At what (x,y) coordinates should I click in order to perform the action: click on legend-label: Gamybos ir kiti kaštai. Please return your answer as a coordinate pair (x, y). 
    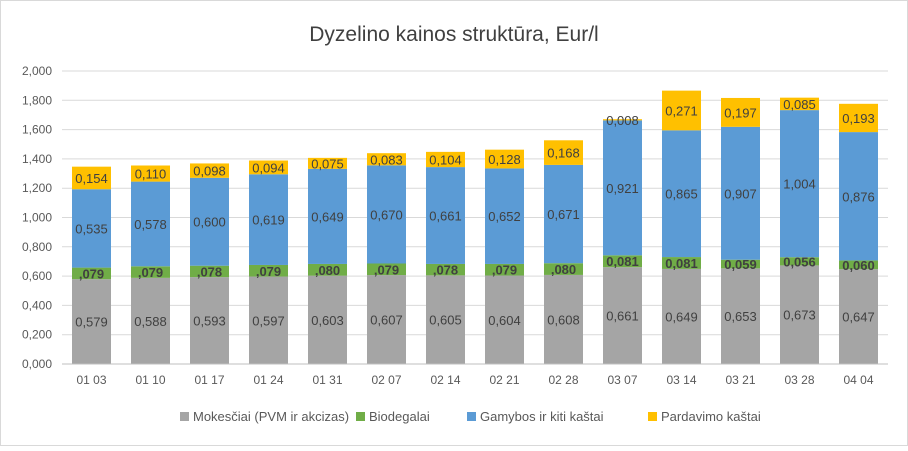
    Looking at the image, I should click on (542, 416).